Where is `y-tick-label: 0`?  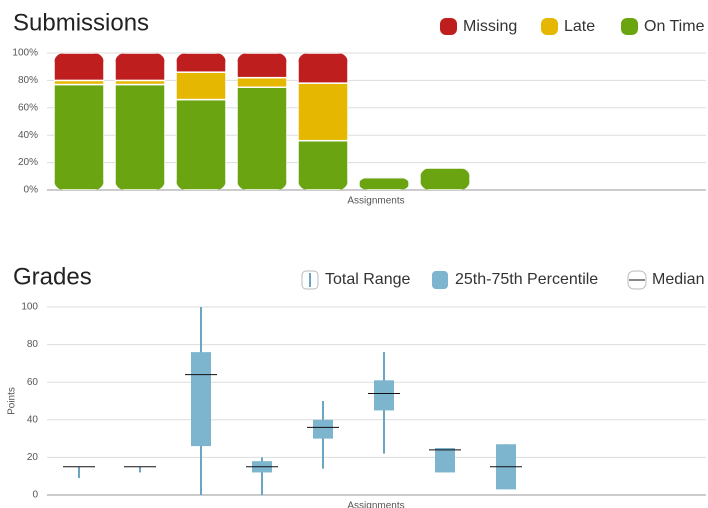
y-tick-label: 0 is located at coordinates (35, 495).